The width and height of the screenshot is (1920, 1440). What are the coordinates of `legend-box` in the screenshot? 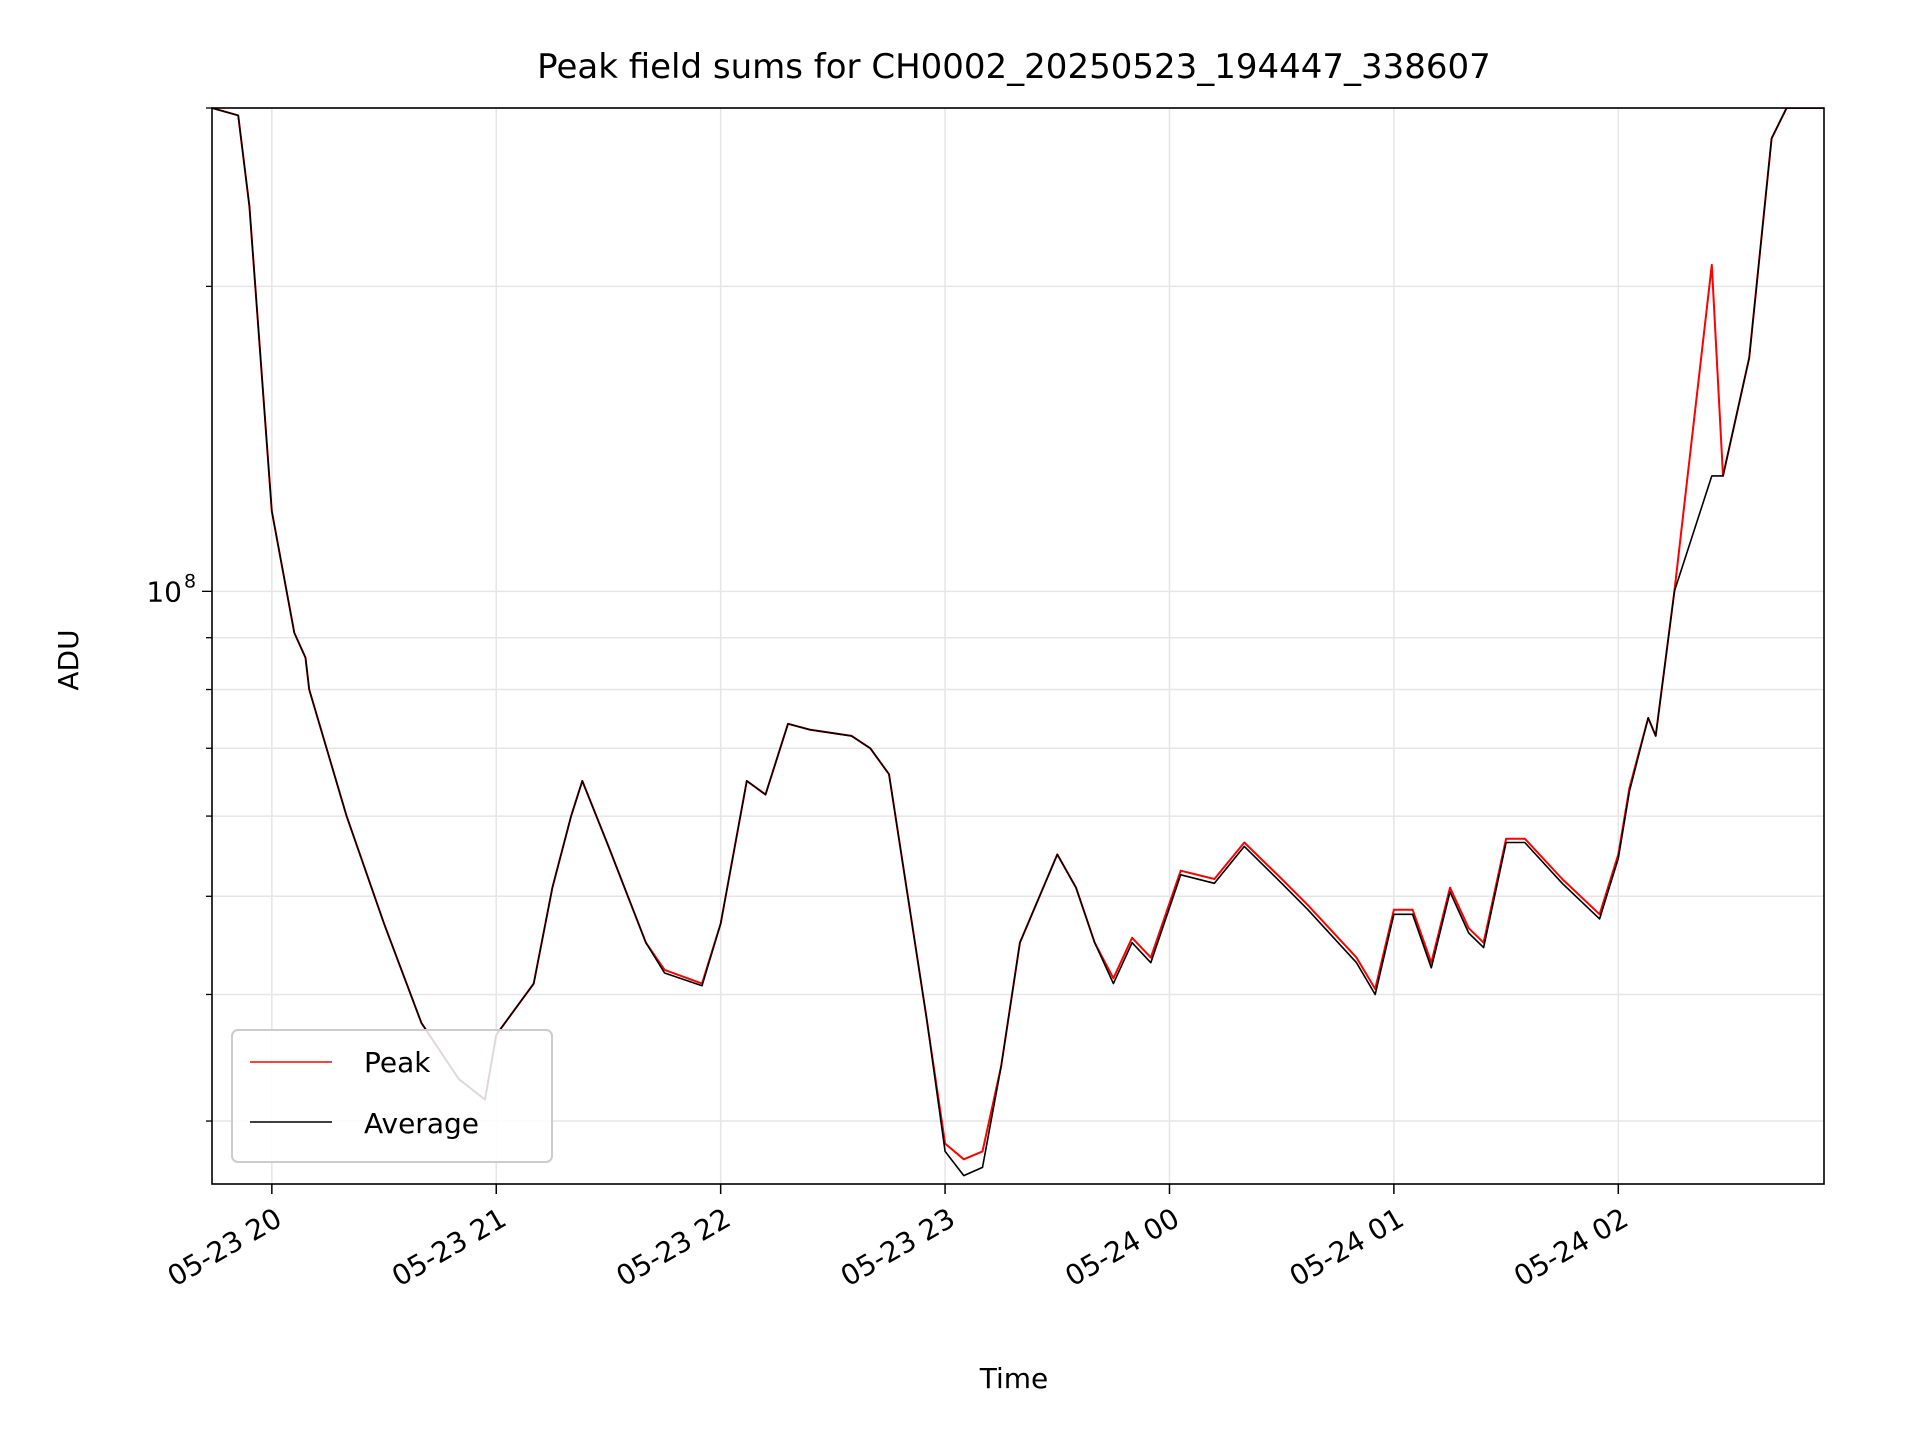 It's located at (392, 1096).